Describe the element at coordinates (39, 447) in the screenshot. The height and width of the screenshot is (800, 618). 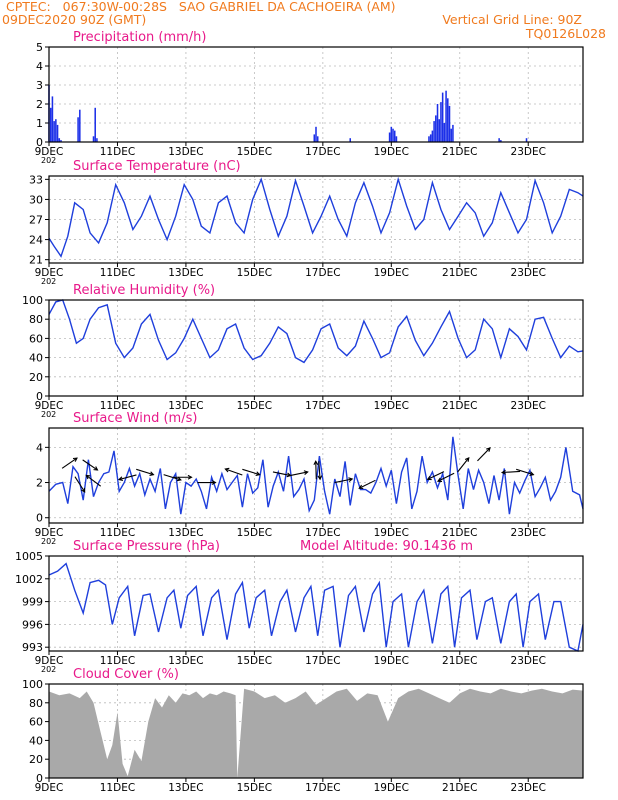
I see `y-tick-label: 4` at that location.